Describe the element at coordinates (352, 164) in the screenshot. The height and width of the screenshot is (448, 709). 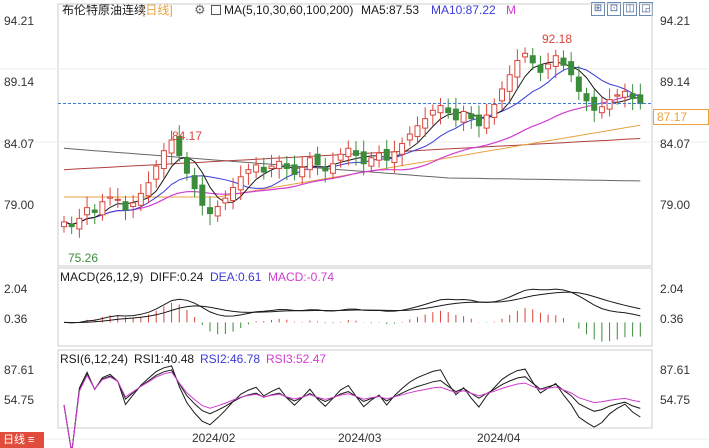
I see `ma200-line` at that location.